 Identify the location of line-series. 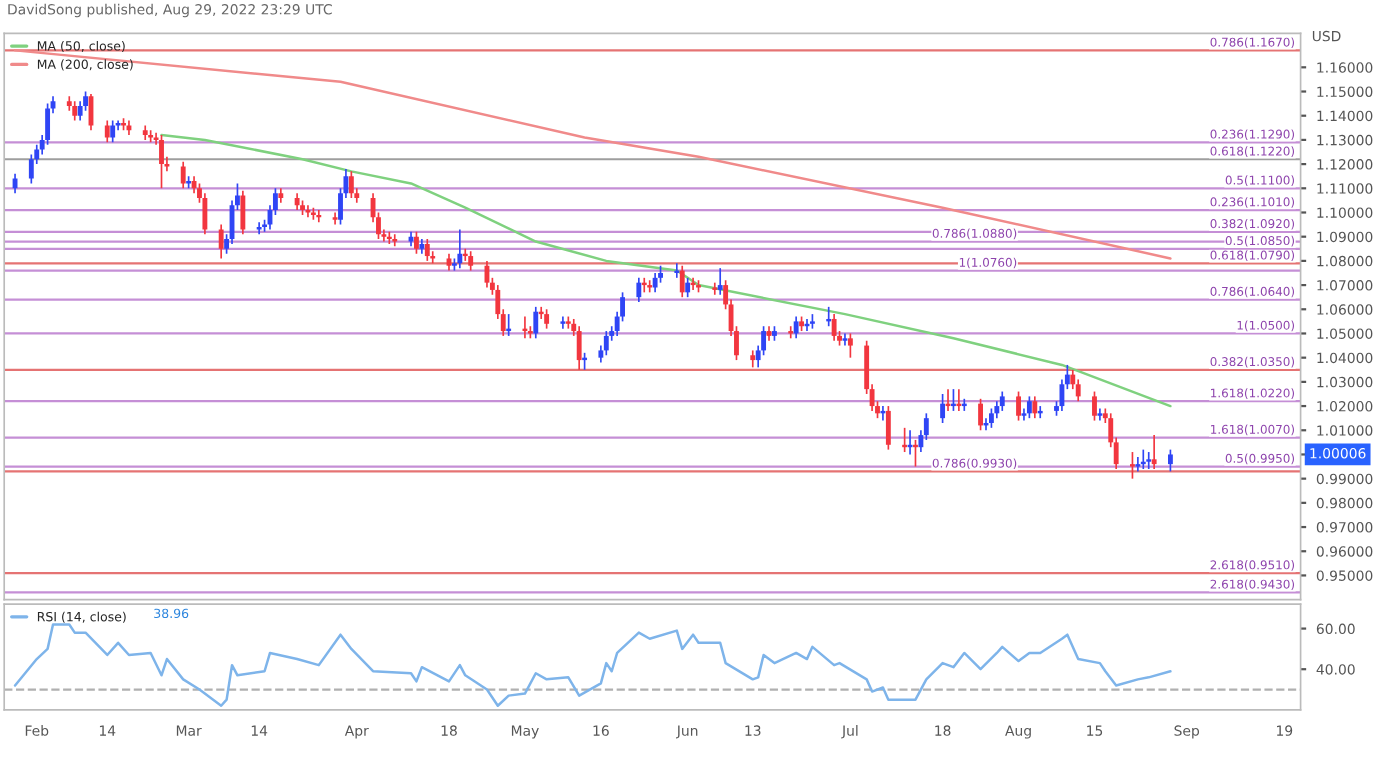
(592, 665).